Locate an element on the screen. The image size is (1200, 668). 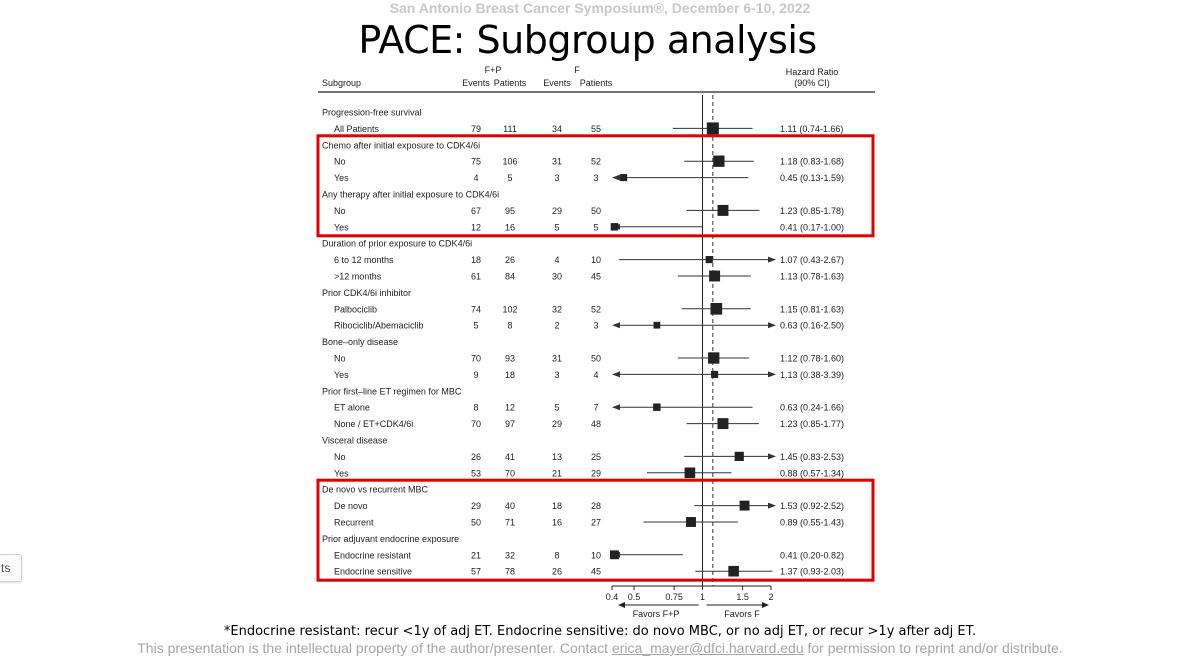
subgroup-heading: De novo vs recurrent MBC is located at coordinates (375, 490).